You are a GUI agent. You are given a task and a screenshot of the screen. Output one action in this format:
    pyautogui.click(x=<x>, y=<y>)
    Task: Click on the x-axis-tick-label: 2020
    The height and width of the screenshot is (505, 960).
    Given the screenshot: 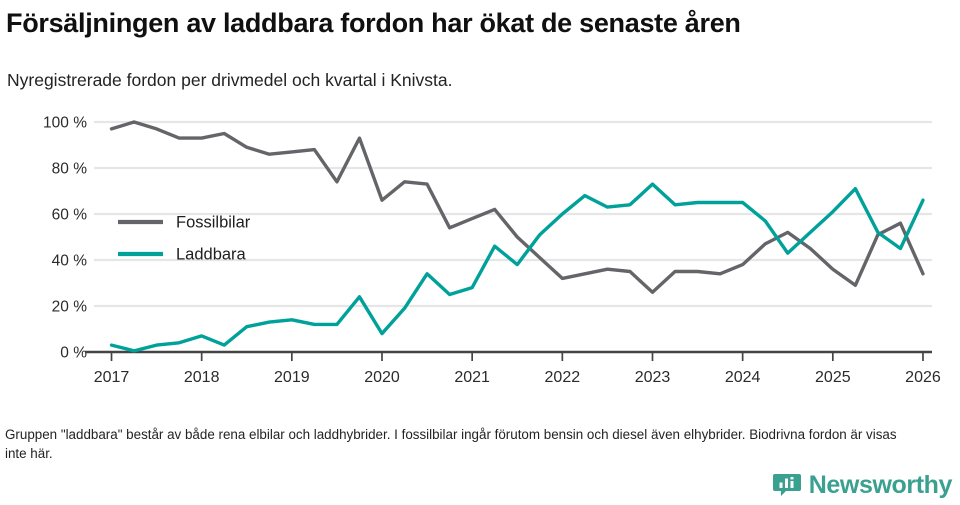 What is the action you would take?
    pyautogui.click(x=382, y=377)
    